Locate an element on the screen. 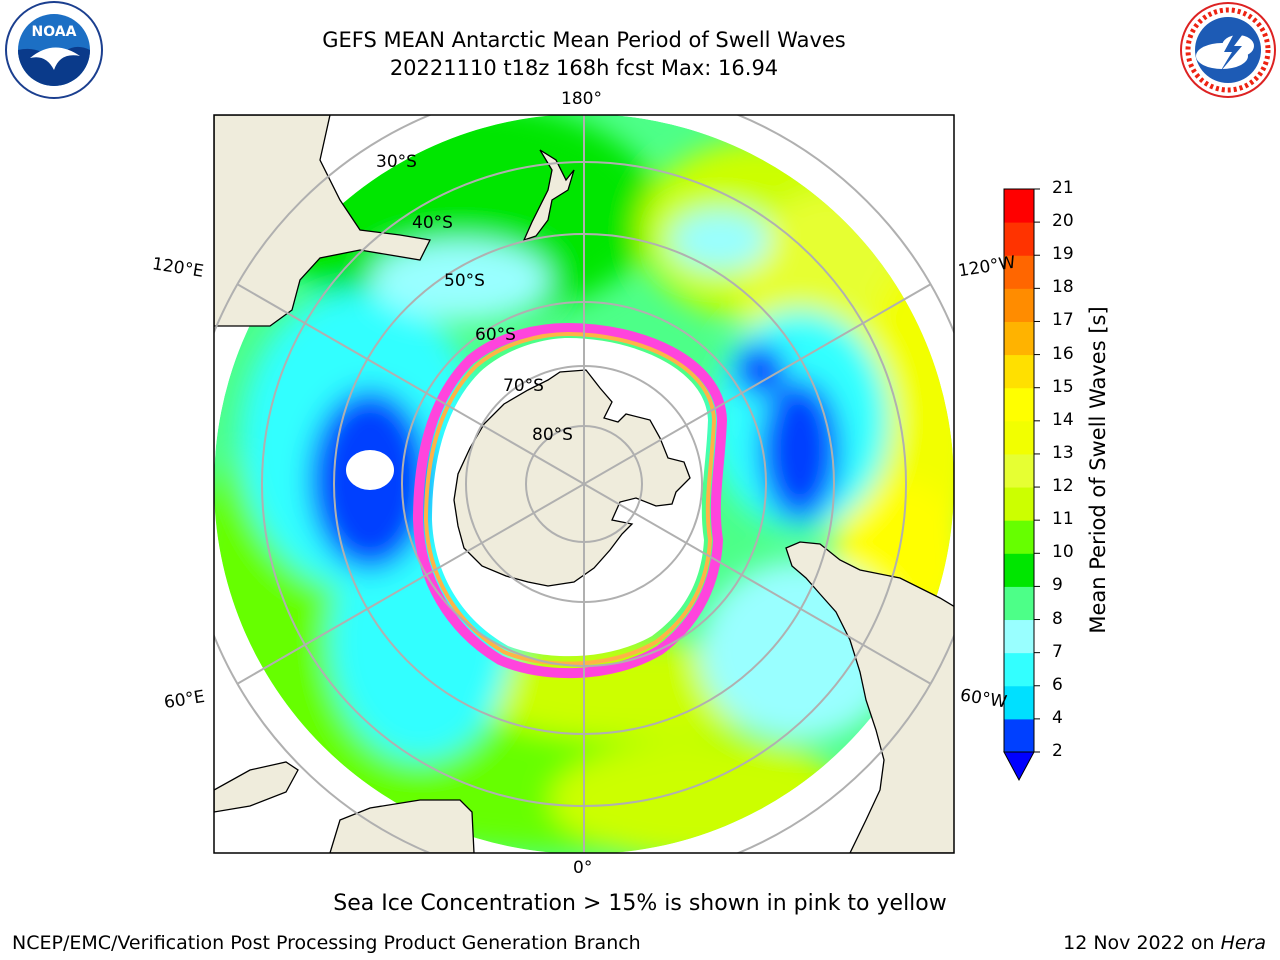  colorbar-tick-label: 21 is located at coordinates (1063, 188).